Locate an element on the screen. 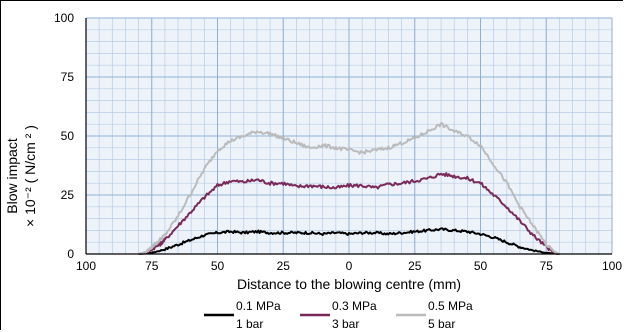  x-tick-labels: 100 75 50 25 0 25 50 75 100 is located at coordinates (349, 266).